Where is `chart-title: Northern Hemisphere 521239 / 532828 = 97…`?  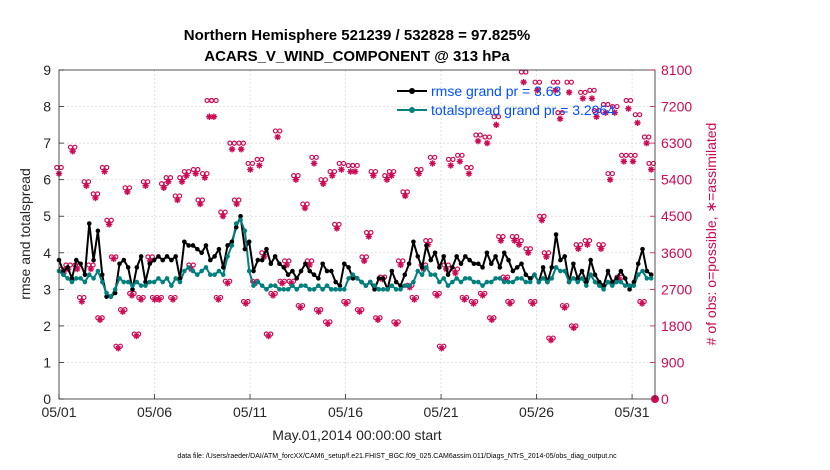 chart-title: Northern Hemisphere 521239 / 532828 = 97… is located at coordinates (357, 35).